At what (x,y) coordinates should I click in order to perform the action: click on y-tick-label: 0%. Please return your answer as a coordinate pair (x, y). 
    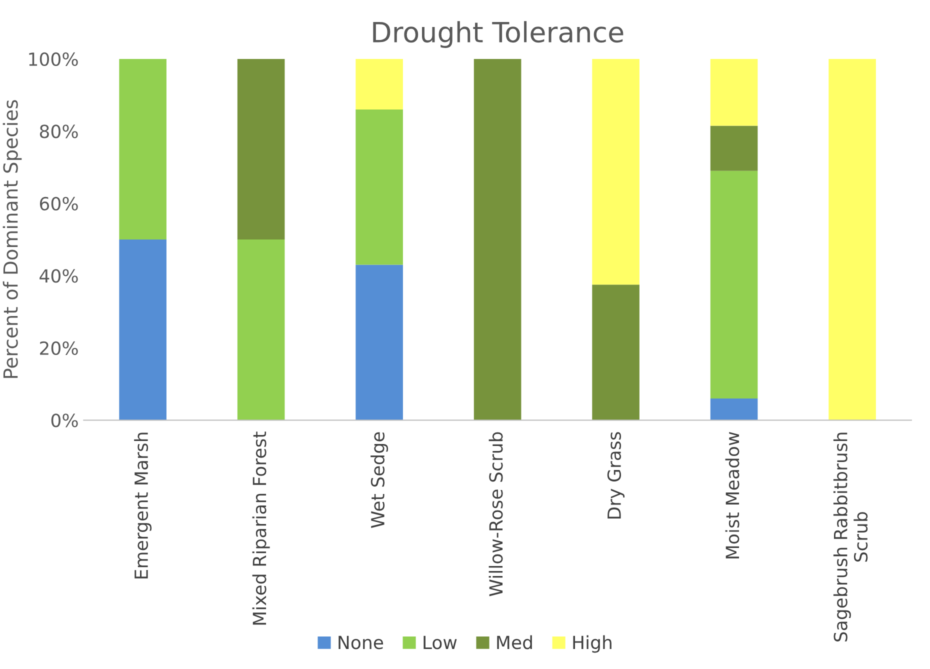
    Looking at the image, I should click on (64, 421).